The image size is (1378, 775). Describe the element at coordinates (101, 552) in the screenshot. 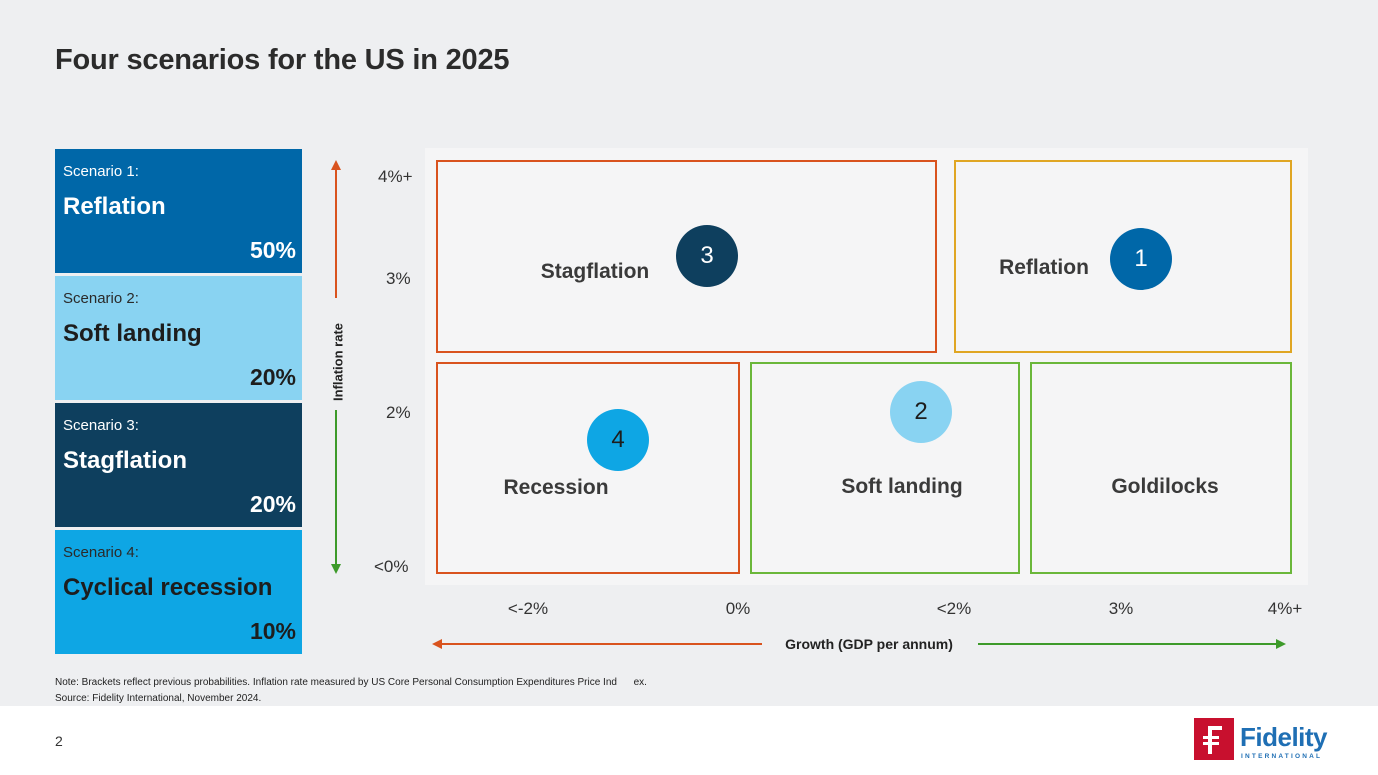

I see `scenario-subtitle: Scenario 4:` at that location.